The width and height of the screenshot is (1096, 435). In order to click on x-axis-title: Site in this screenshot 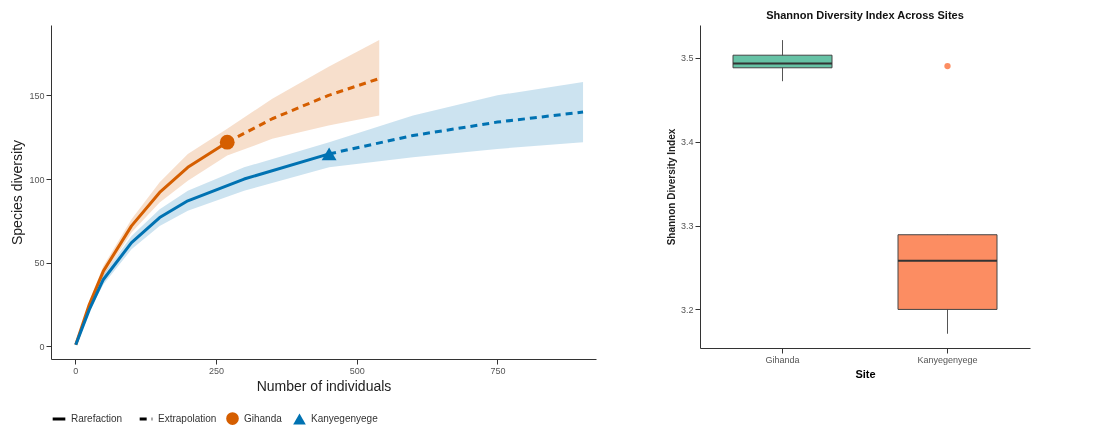, I will do `click(865, 373)`.